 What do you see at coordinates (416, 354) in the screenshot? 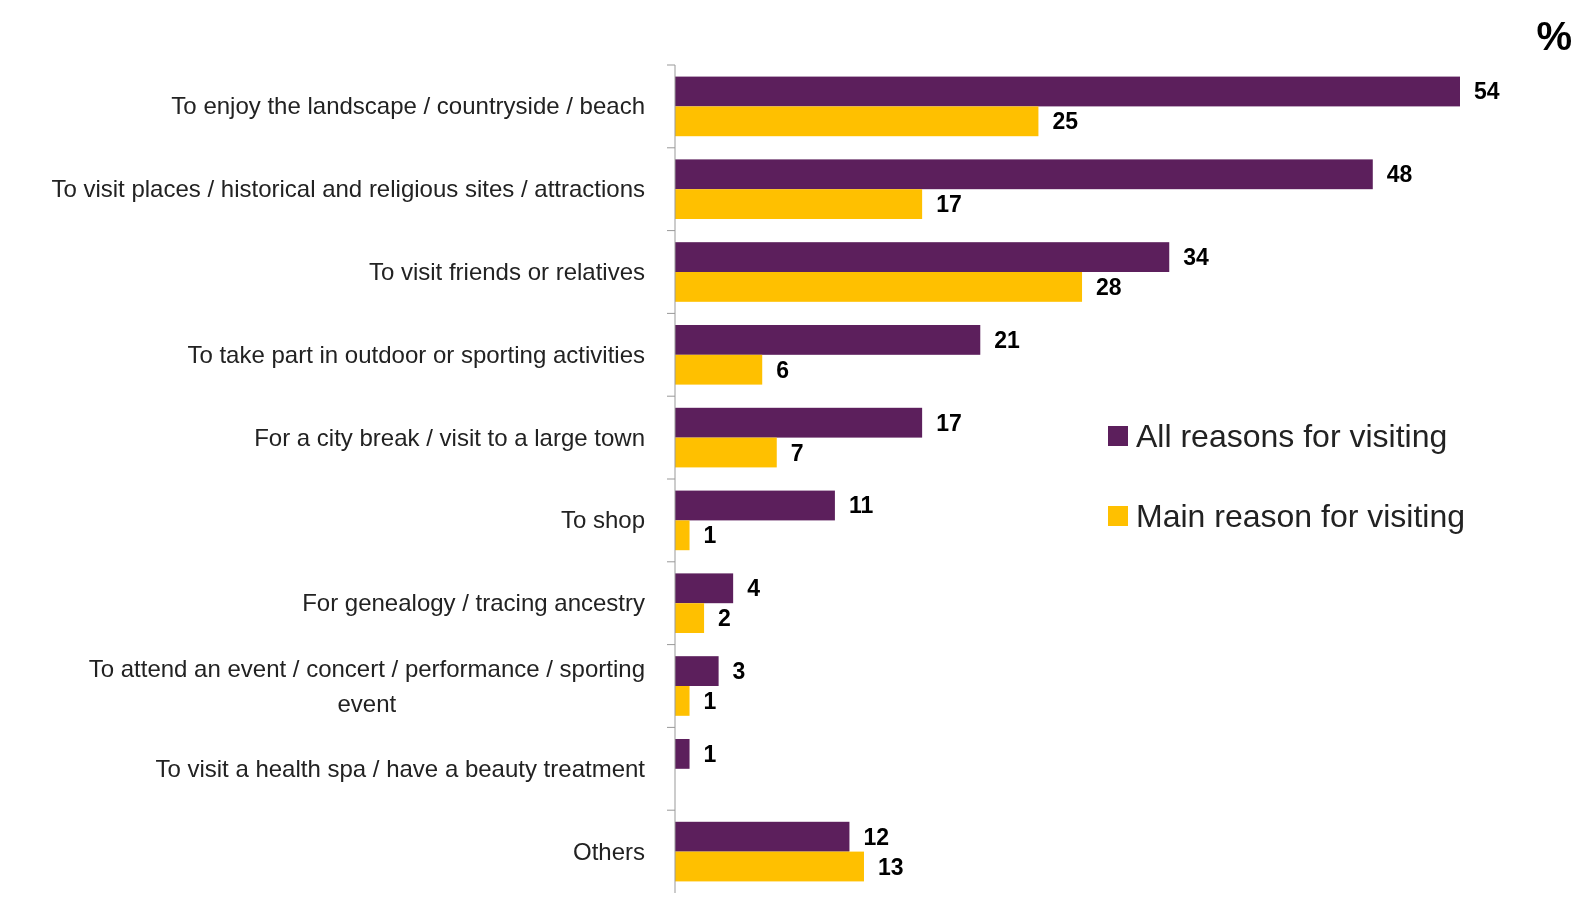
I see `y-tick-label: To take part in outdoor or sporting activities` at bounding box center [416, 354].